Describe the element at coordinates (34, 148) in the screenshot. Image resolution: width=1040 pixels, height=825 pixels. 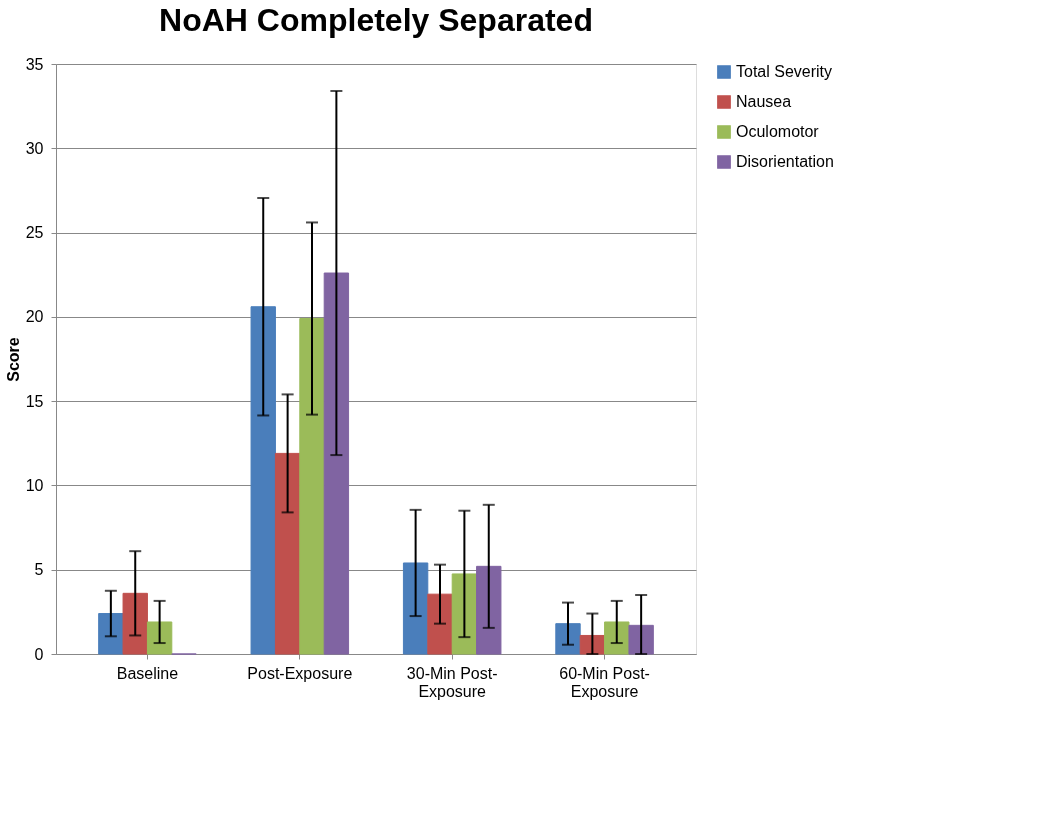
I see `y-tick-label: 30` at that location.